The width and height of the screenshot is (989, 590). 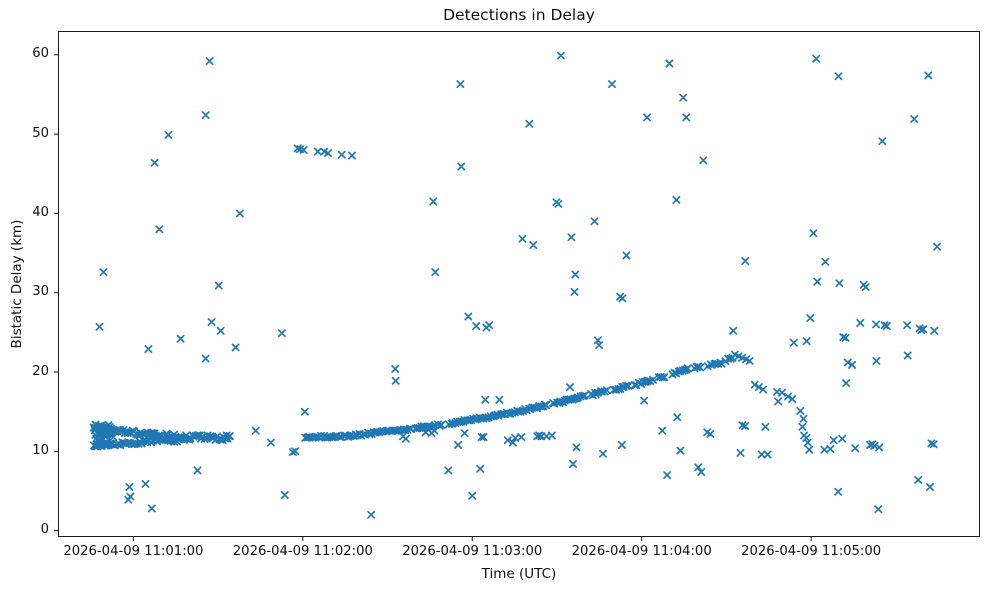 What do you see at coordinates (133, 551) in the screenshot?
I see `x-tick-label: 2026-04-09 11:01:00` at bounding box center [133, 551].